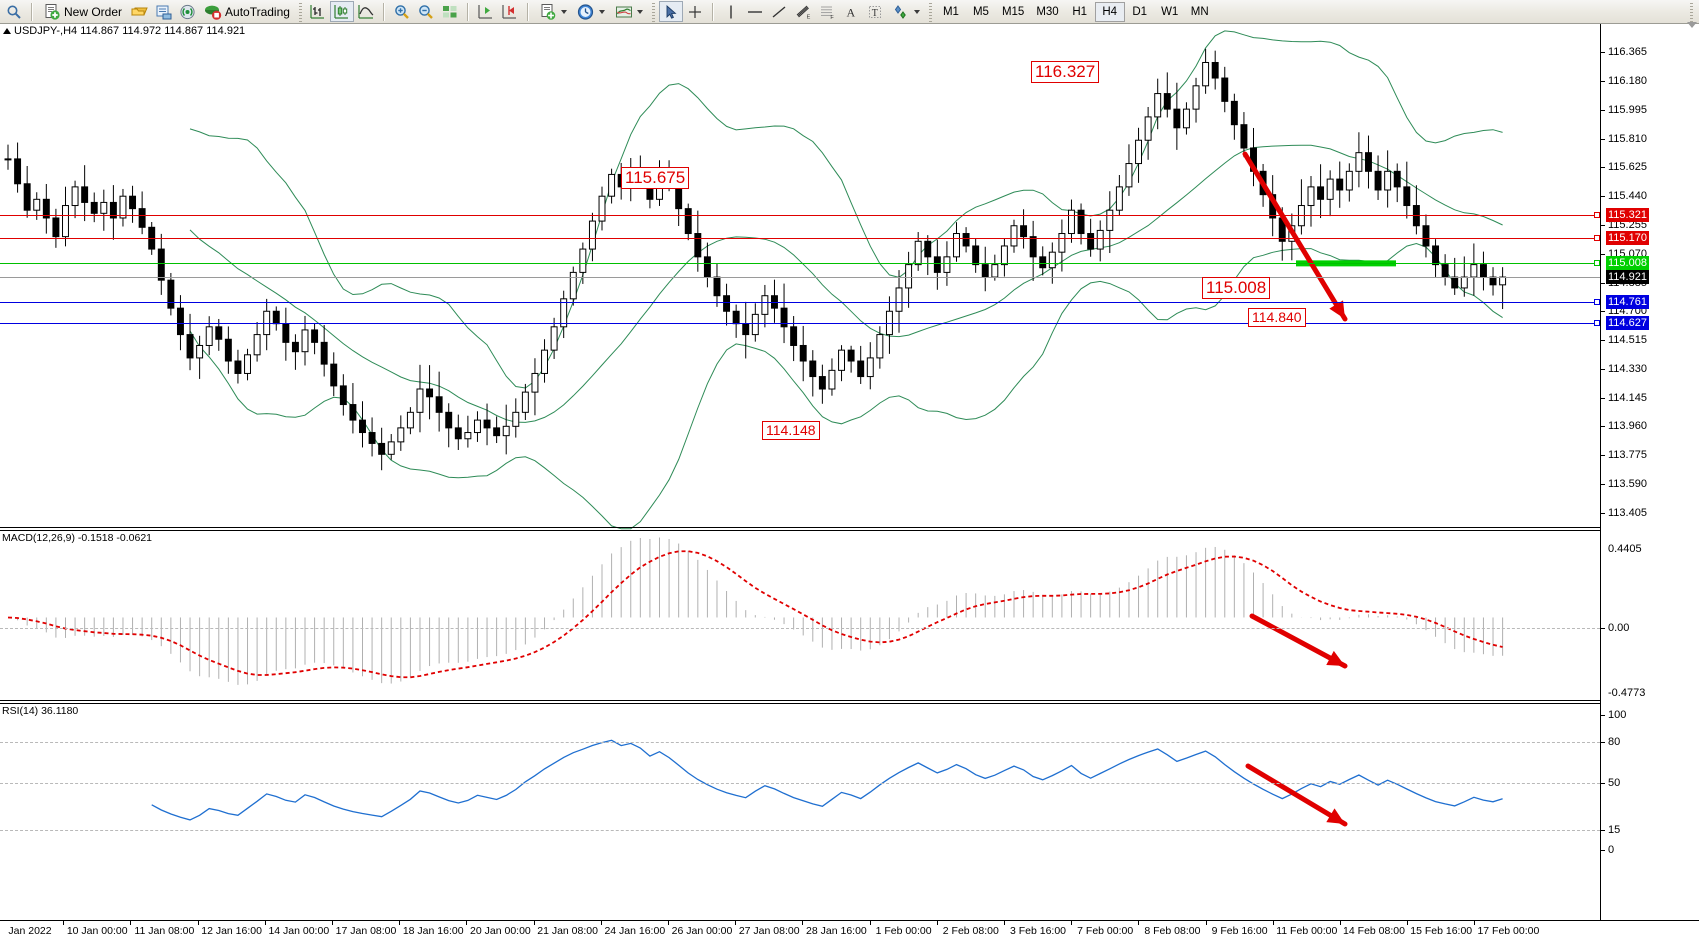  I want to click on price-level-line-115.008, so click(800, 264).